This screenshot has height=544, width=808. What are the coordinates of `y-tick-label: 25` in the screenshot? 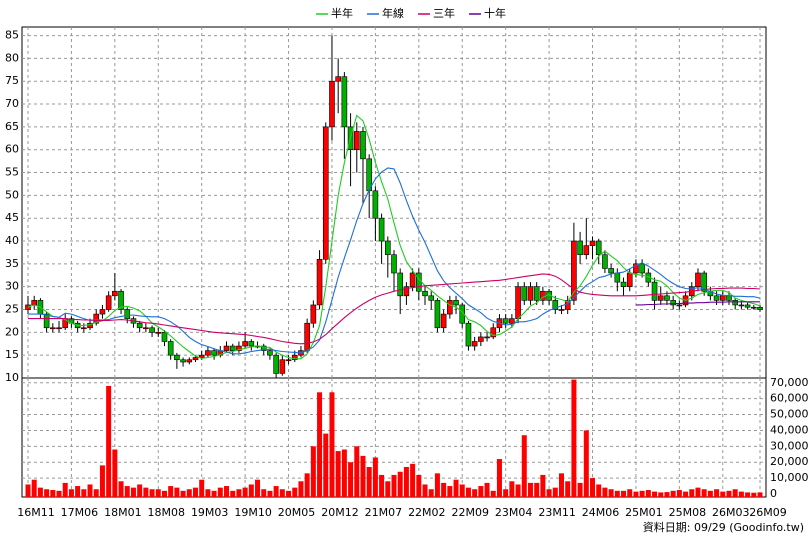 It's located at (12, 309).